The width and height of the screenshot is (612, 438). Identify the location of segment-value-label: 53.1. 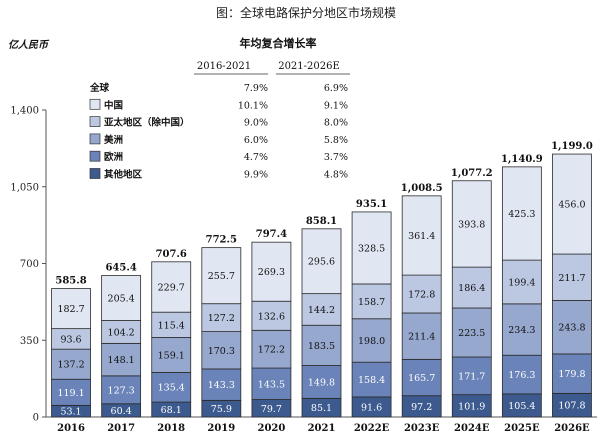
(70, 412).